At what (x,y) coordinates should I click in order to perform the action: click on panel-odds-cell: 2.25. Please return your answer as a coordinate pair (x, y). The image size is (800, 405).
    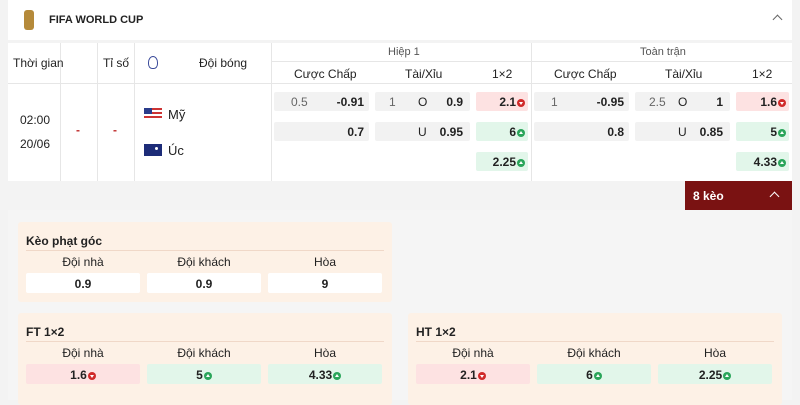
    Looking at the image, I should click on (715, 374).